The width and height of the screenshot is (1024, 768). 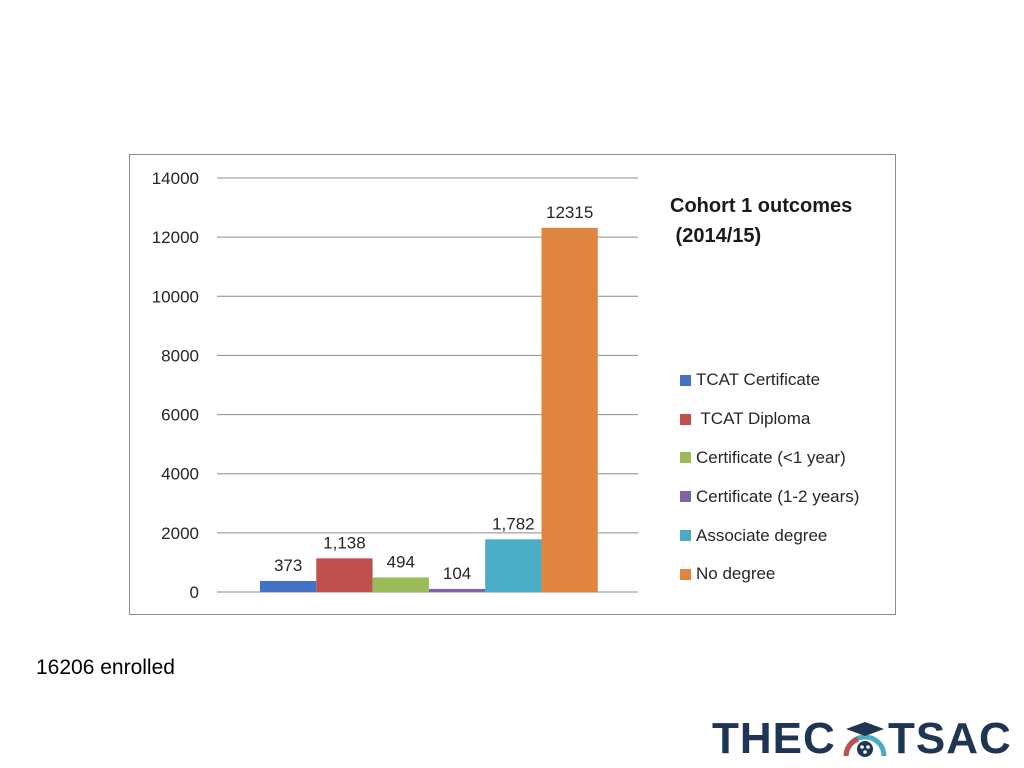 I want to click on chart-title-line-1: Cohort 1 outcomes, so click(x=761, y=206).